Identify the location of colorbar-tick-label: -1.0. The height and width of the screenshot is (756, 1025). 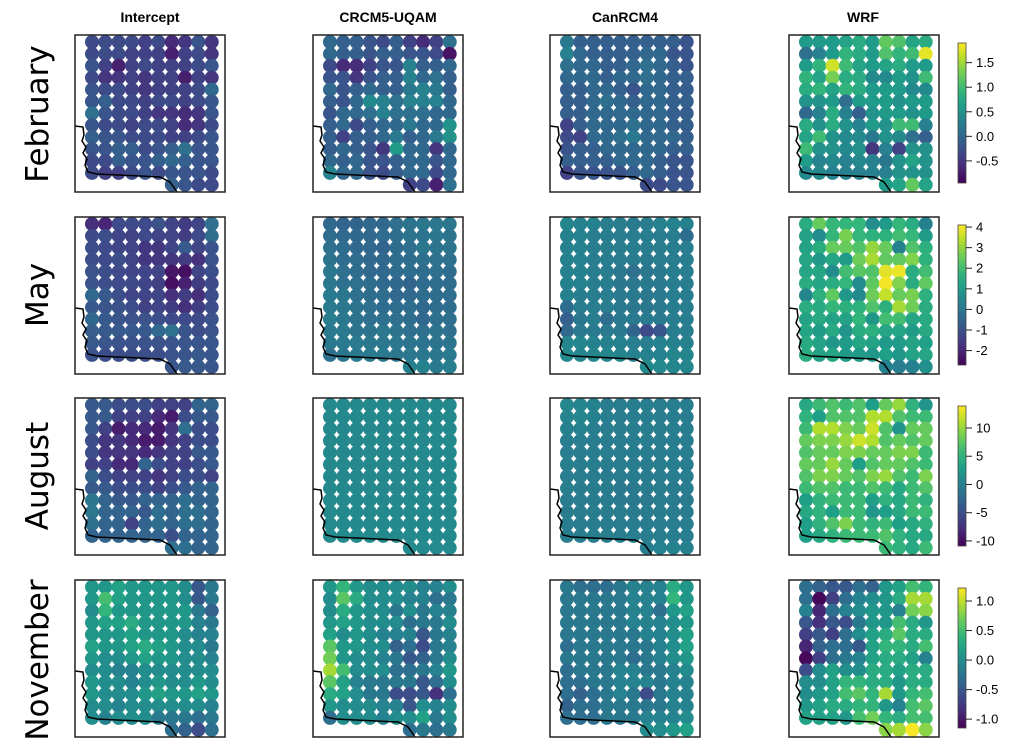
(987, 719).